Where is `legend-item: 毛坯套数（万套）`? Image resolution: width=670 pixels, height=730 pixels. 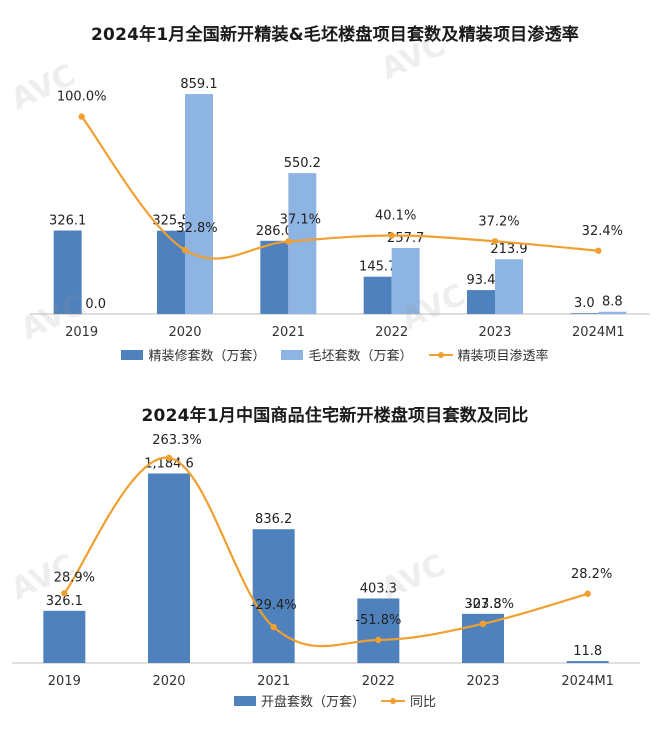 legend-item: 毛坯套数（万套） is located at coordinates (347, 354).